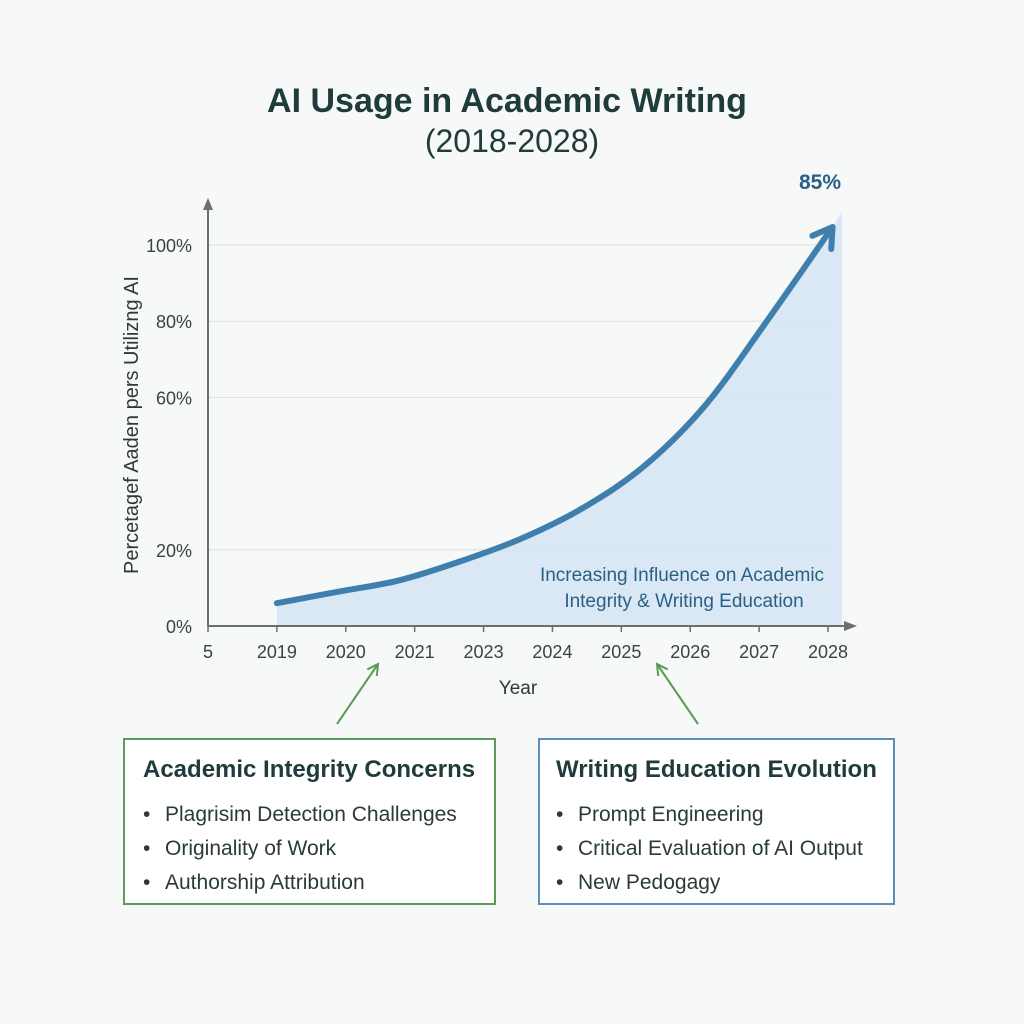  What do you see at coordinates (552, 652) in the screenshot?
I see `x-tick-label: 2024` at bounding box center [552, 652].